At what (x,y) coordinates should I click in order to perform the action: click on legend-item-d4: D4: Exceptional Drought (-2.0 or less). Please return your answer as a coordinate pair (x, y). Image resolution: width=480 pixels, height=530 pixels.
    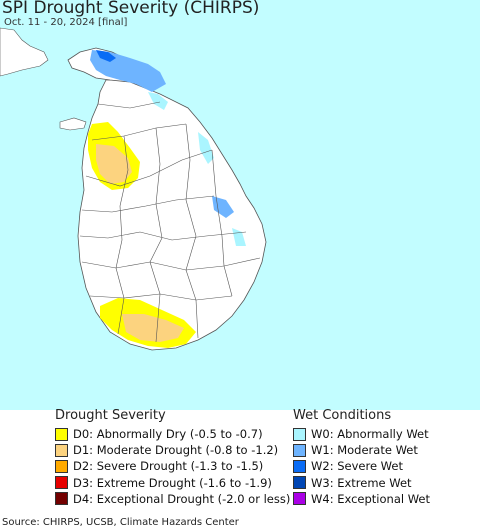
    Looking at the image, I should click on (172, 499).